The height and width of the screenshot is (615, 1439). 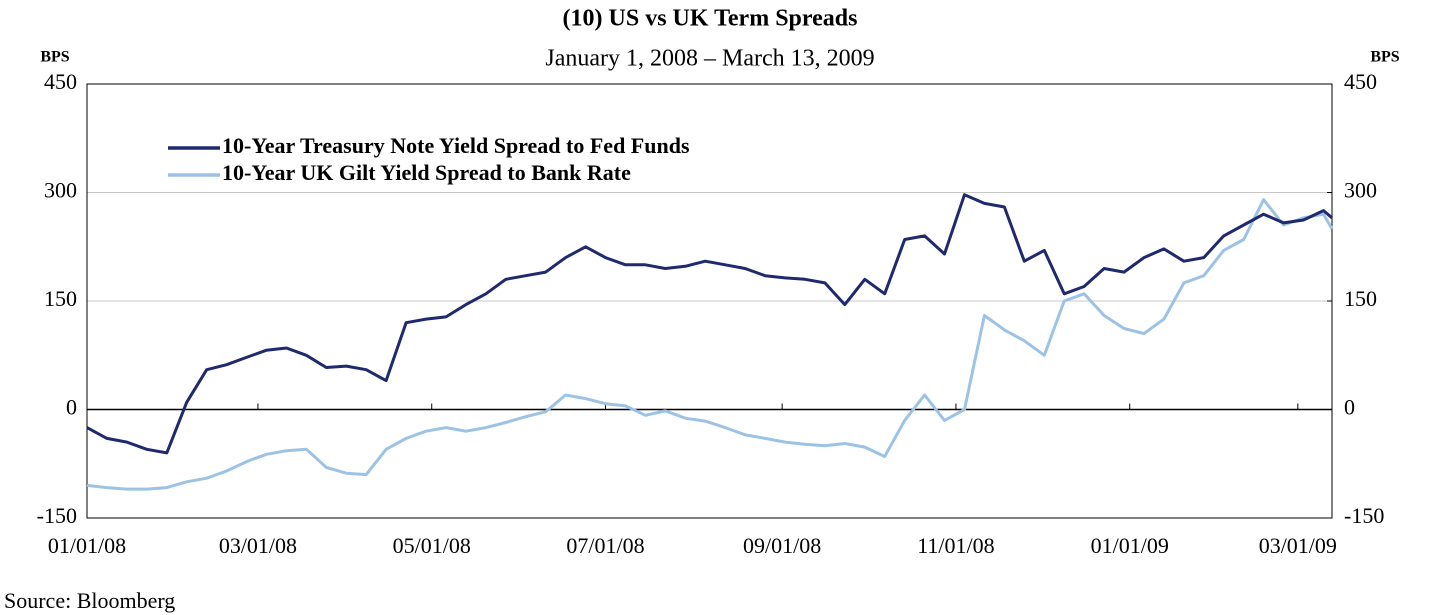 I want to click on y2-axis-label: BPS, so click(x=1384, y=57).